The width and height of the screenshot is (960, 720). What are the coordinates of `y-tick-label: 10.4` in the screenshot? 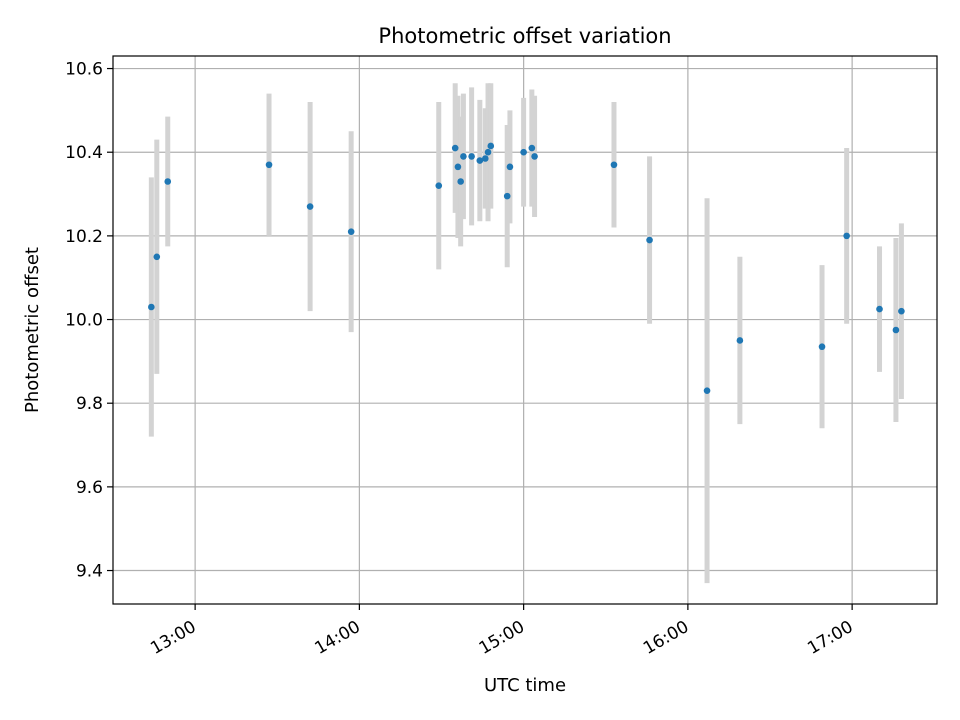 It's located at (84, 153).